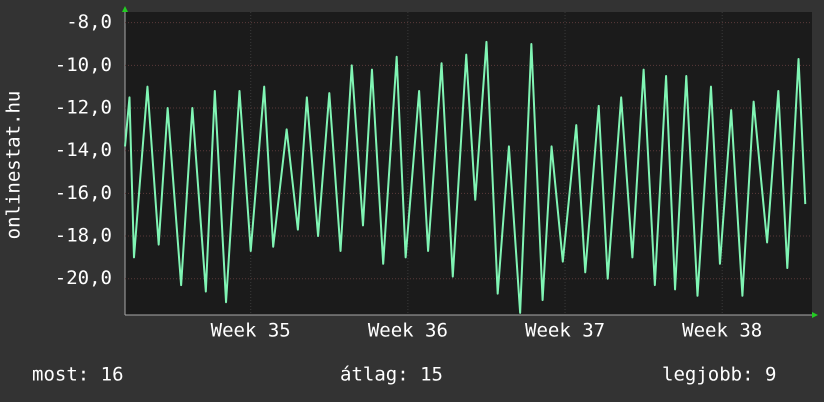 This screenshot has width=824, height=402. I want to click on footer-average: átlag: 15, so click(391, 375).